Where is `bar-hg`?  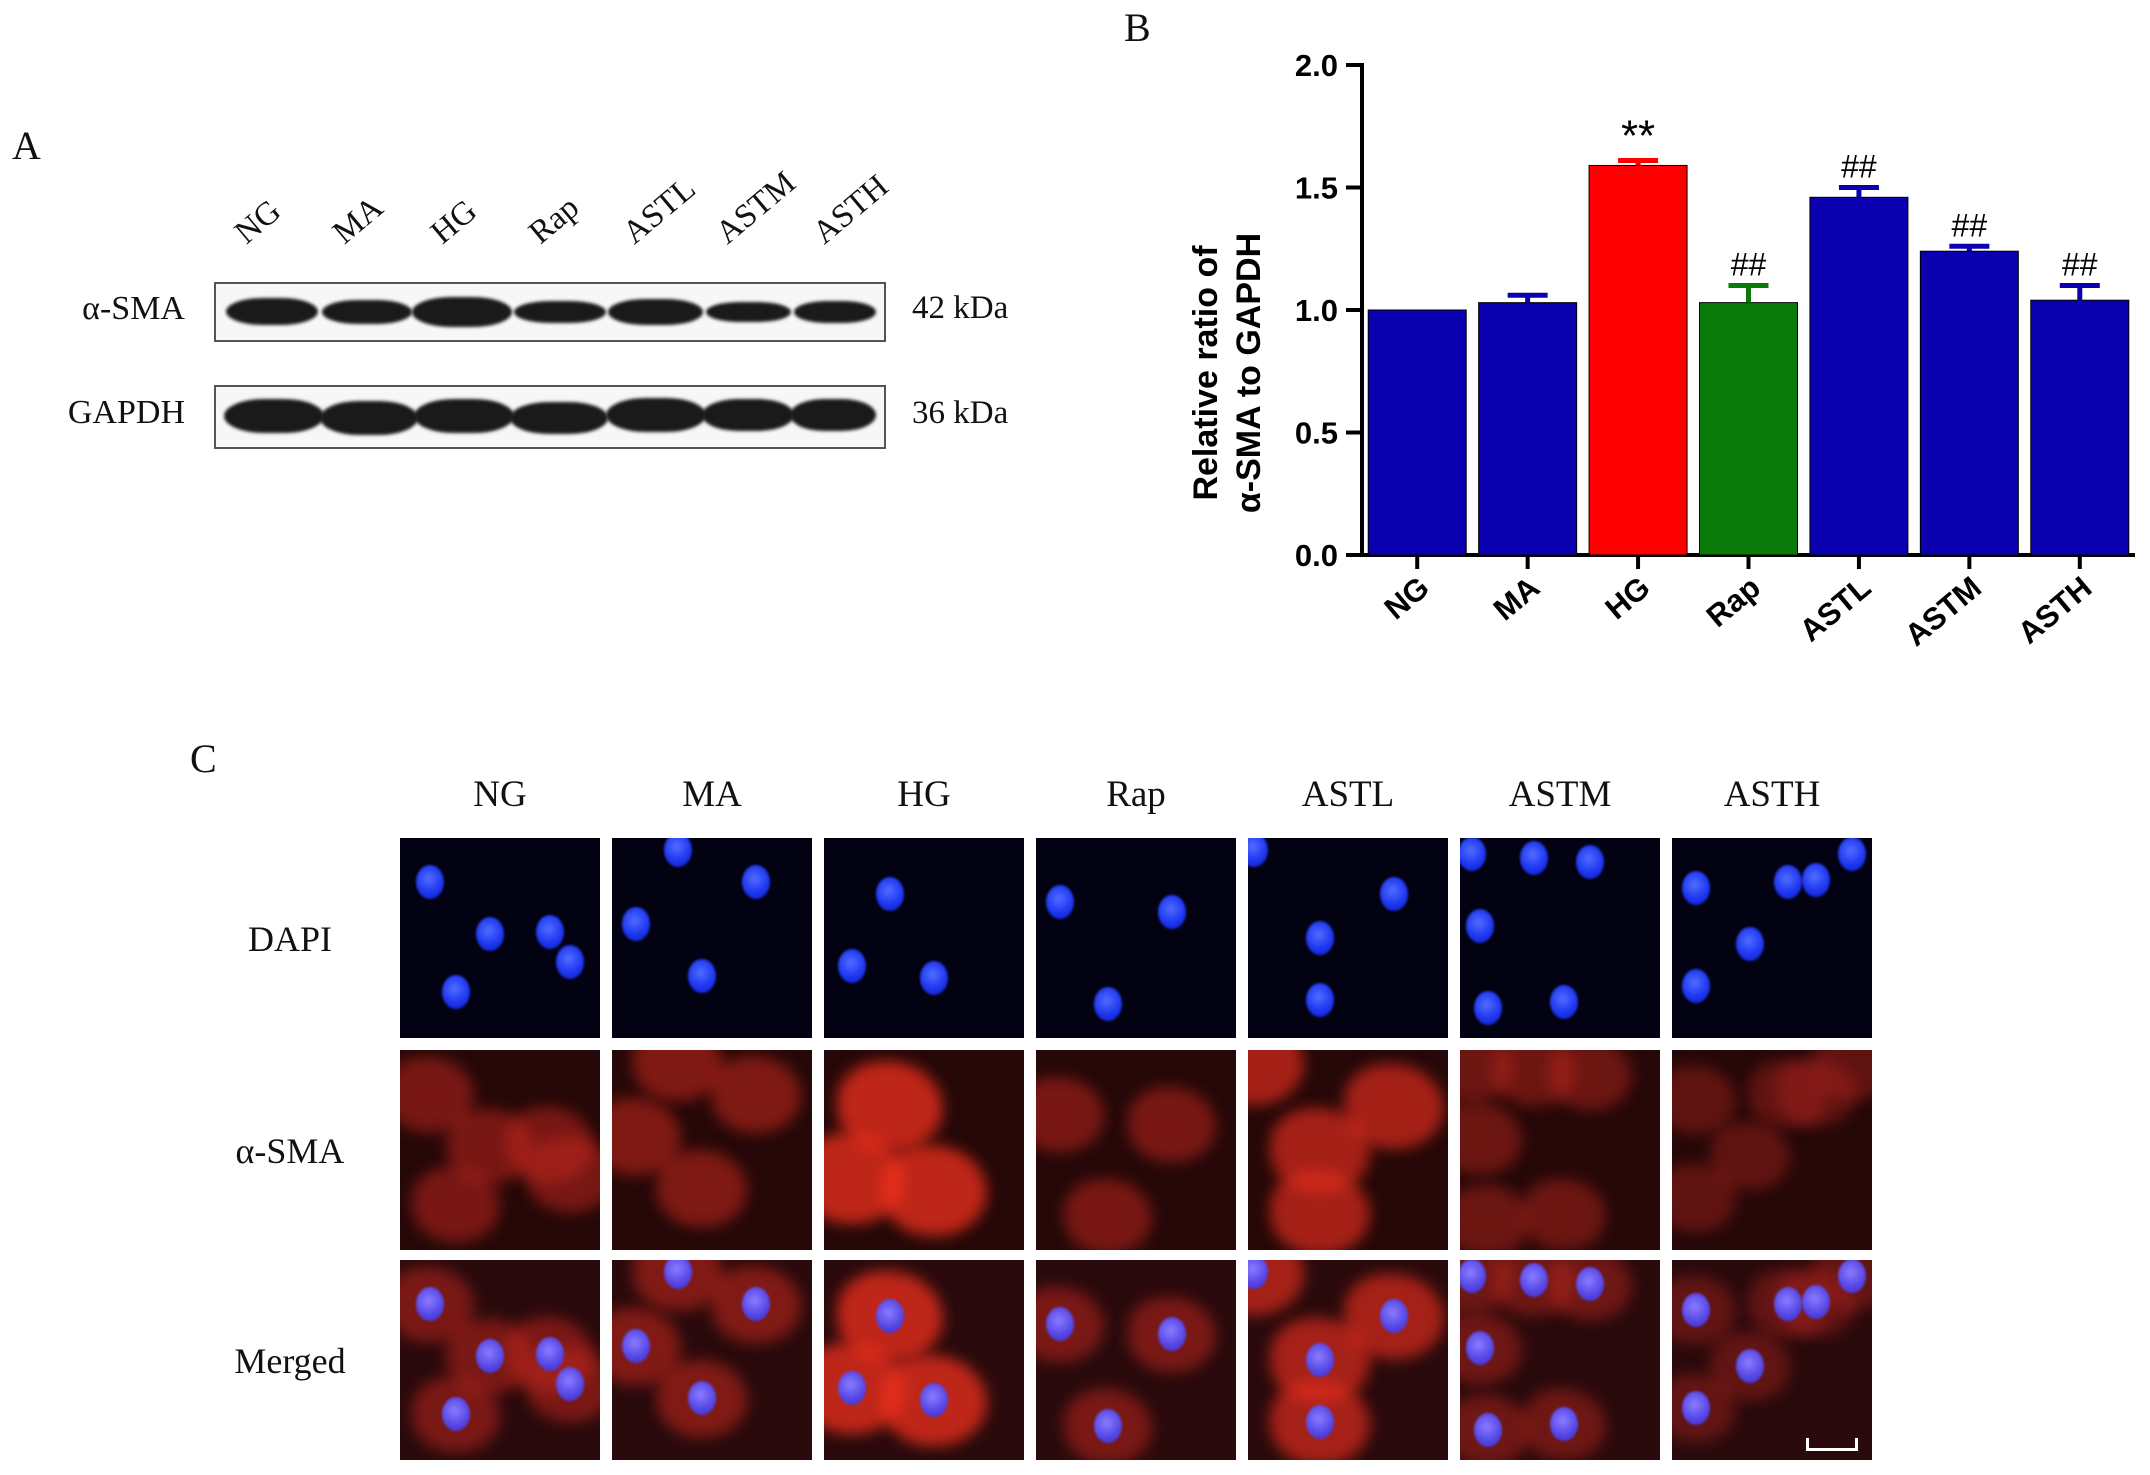 bar-hg is located at coordinates (1638, 360).